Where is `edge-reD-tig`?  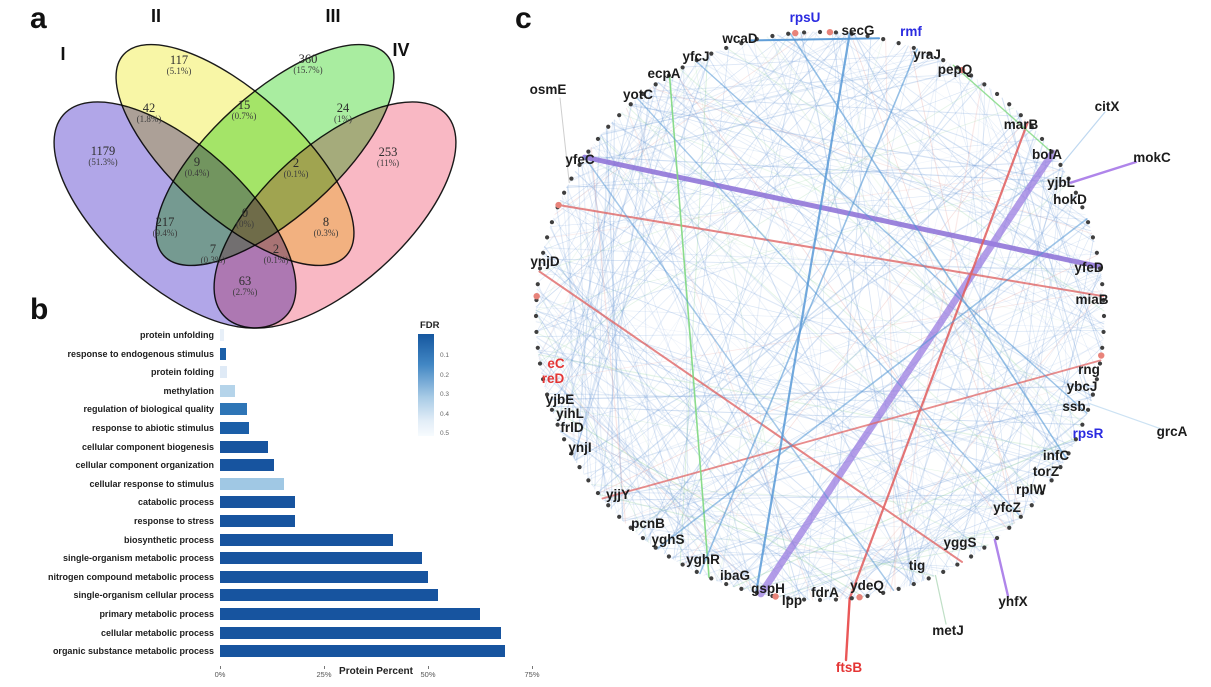
edge-reD-tig is located at coordinates (750, 416).